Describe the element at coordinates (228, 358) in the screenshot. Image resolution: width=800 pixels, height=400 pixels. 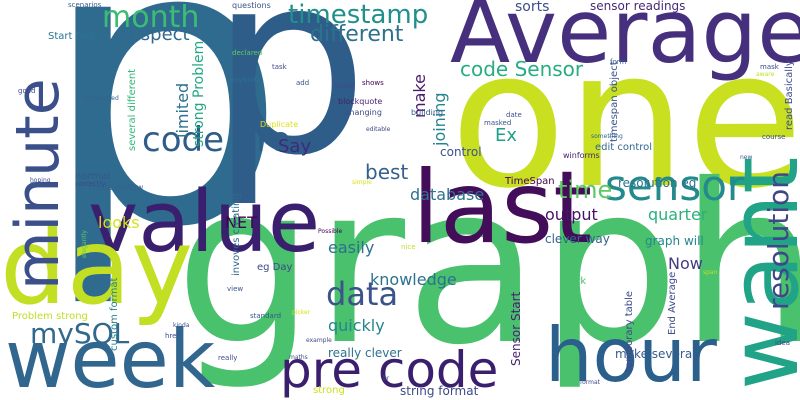
I see `cloud-word: really` at that location.